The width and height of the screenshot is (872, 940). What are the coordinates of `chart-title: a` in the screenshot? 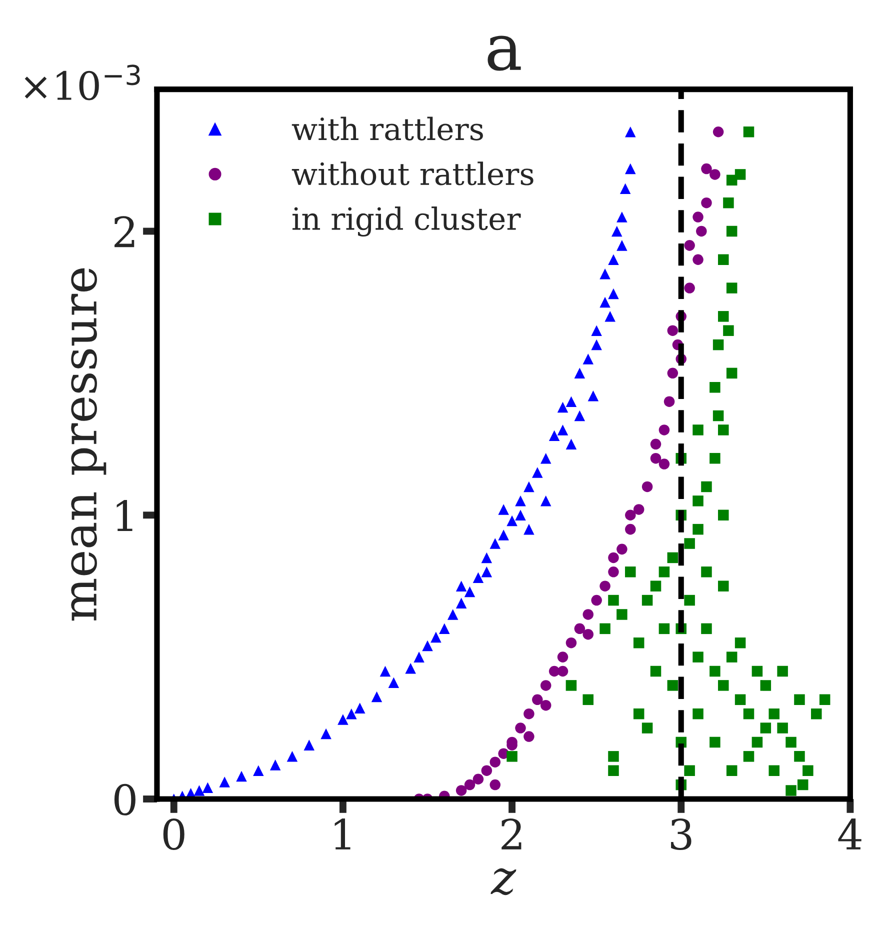 It's located at (504, 53).